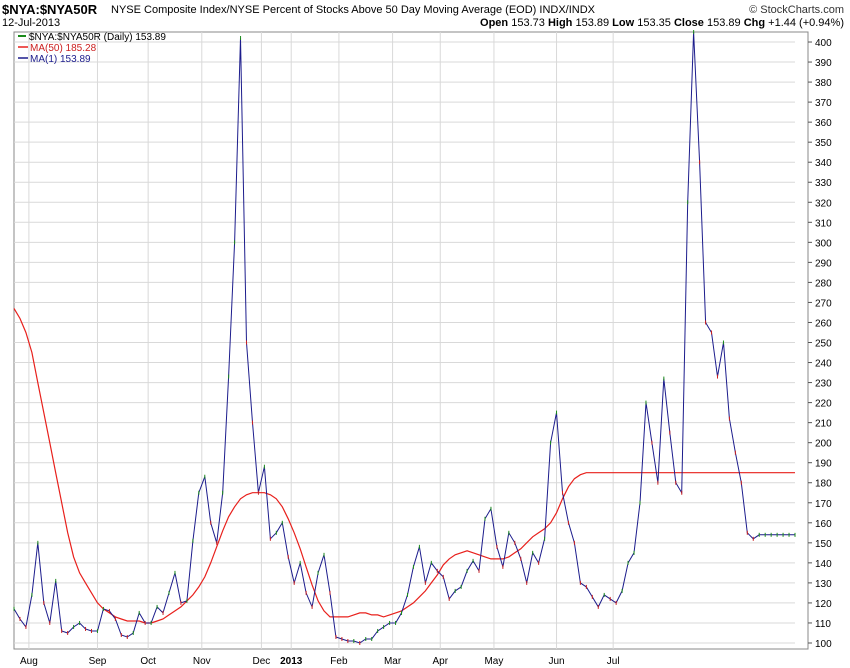 The image size is (850, 668). Describe the element at coordinates (823, 644) in the screenshot. I see `y-tick-label: 100` at that location.